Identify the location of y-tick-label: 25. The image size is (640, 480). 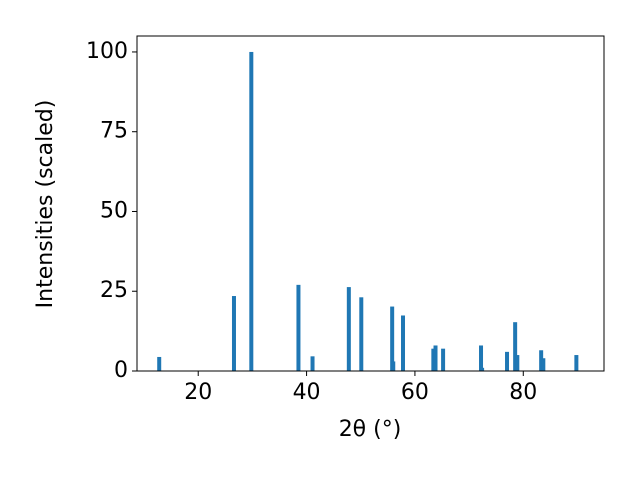
(114, 290).